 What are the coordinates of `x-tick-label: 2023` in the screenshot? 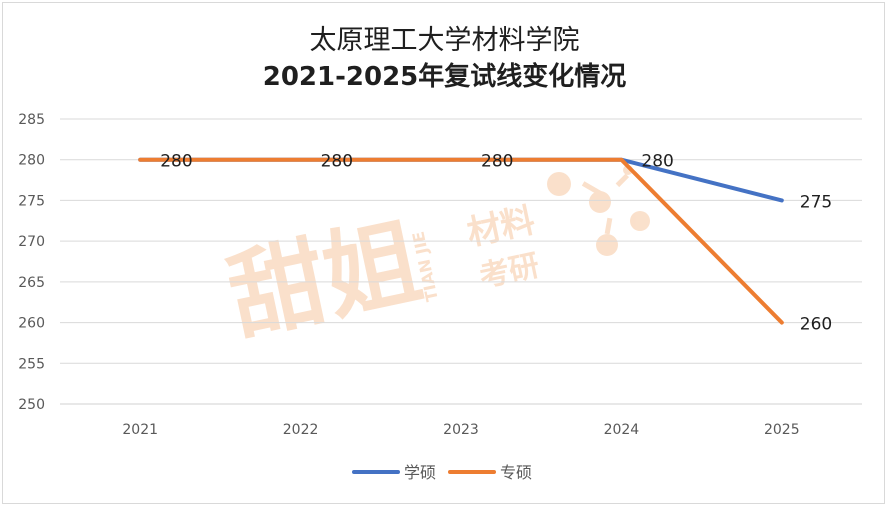 It's located at (461, 430).